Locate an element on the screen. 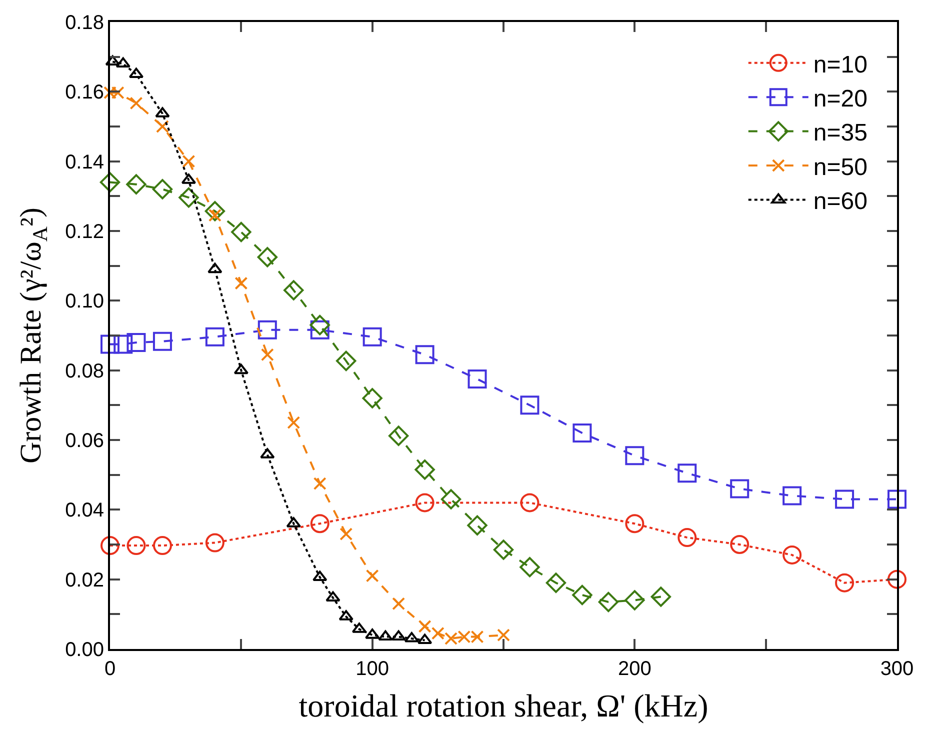 Image resolution: width=932 pixels, height=739 pixels. y-tick-label: 0.12 is located at coordinates (84, 232).